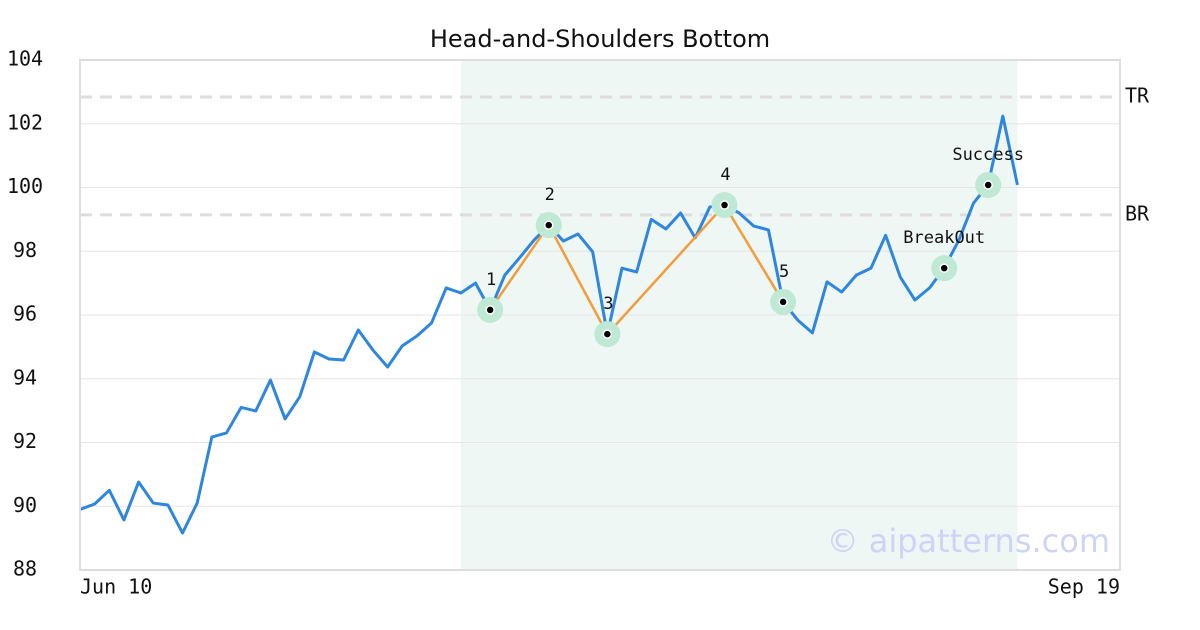 The image size is (1200, 630). Describe the element at coordinates (25, 122) in the screenshot. I see `y-tick-label: 102` at that location.